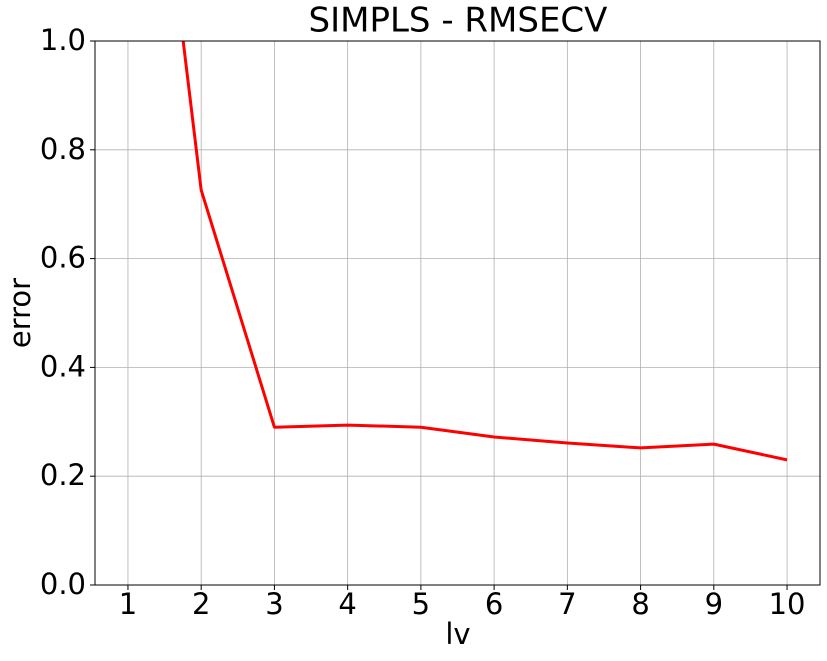 The image size is (827, 661). What do you see at coordinates (274, 604) in the screenshot?
I see `x-tick-label: 3` at bounding box center [274, 604].